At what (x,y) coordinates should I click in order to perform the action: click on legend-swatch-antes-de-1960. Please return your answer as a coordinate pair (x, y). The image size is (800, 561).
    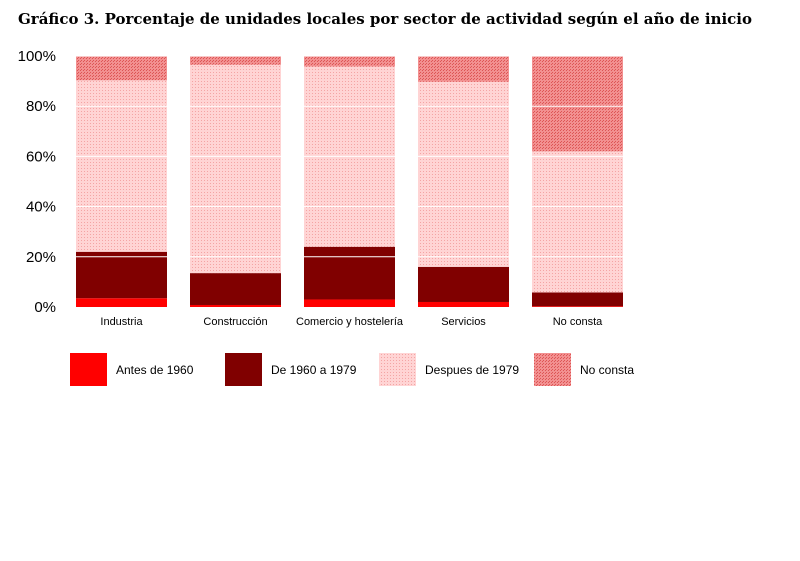
    Looking at the image, I should click on (88, 369).